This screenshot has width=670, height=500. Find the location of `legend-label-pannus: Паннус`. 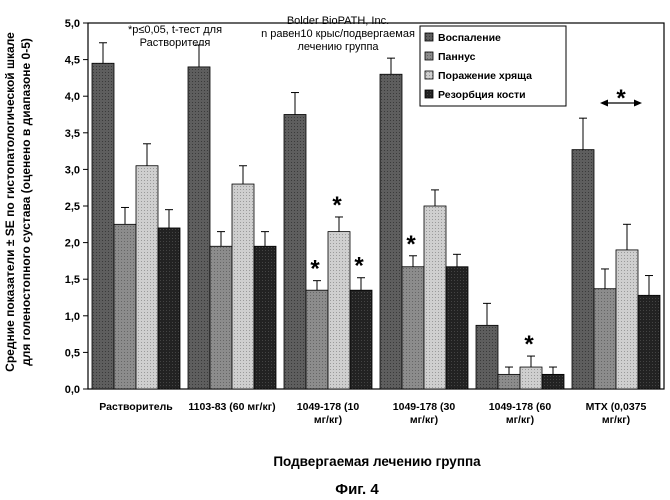

legend-label-pannus: Паннус is located at coordinates (457, 57).